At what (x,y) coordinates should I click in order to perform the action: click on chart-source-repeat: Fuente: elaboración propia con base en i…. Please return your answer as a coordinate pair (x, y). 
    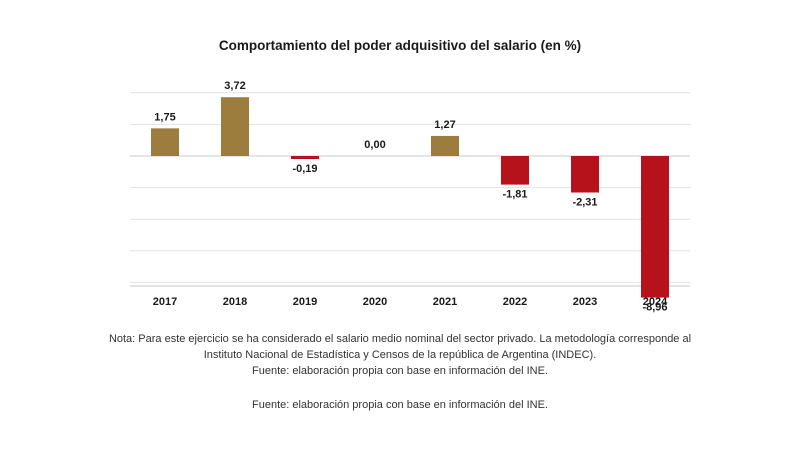
    Looking at the image, I should click on (400, 405).